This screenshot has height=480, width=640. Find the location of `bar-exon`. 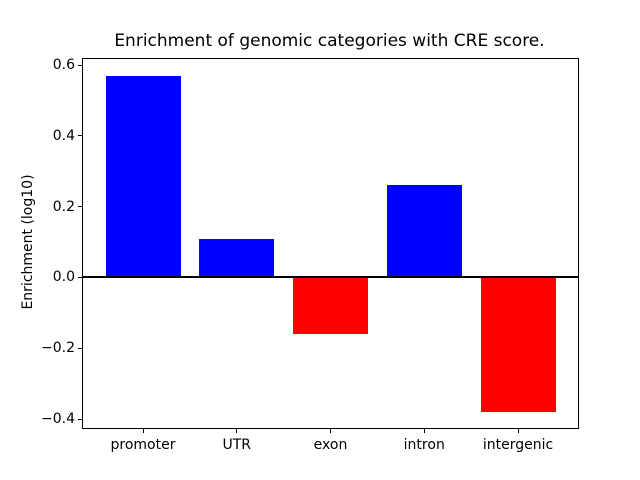

bar-exon is located at coordinates (330, 306).